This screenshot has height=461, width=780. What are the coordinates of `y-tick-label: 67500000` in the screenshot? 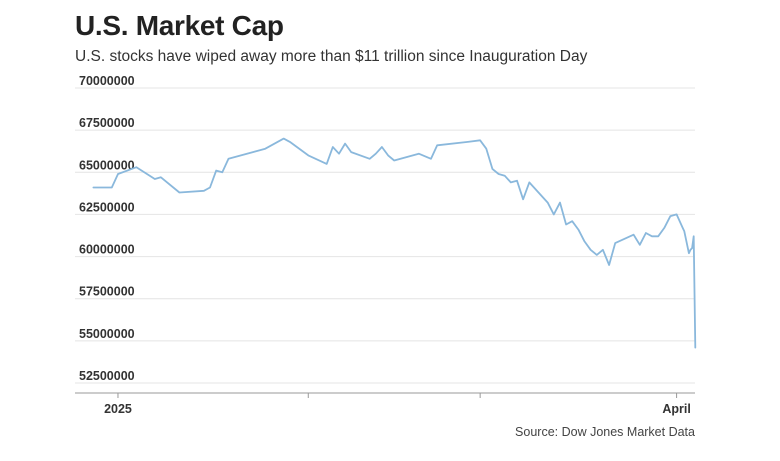 It's located at (107, 123).